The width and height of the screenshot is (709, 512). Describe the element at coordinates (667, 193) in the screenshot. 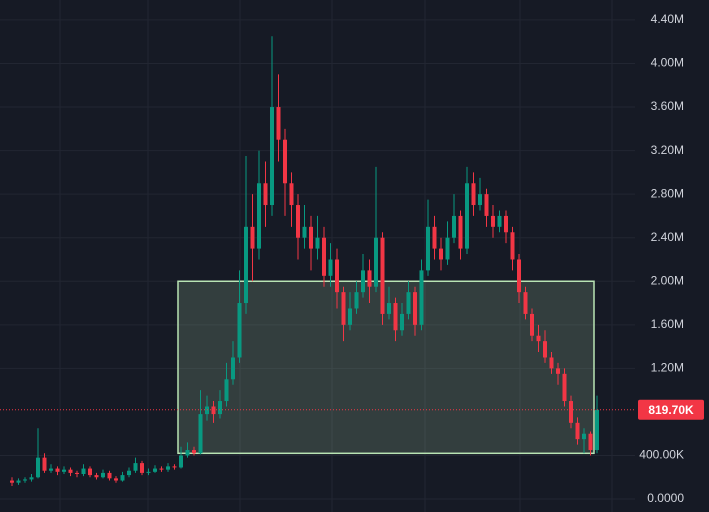

I see `y-tick-label: 2.80M` at that location.